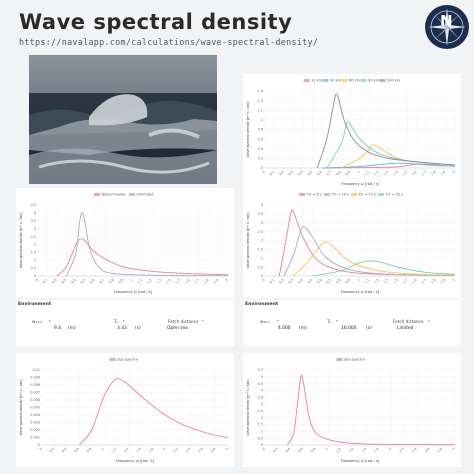  What do you see at coordinates (262, 223) in the screenshot?
I see `y-tick-label: 3` at bounding box center [262, 223].